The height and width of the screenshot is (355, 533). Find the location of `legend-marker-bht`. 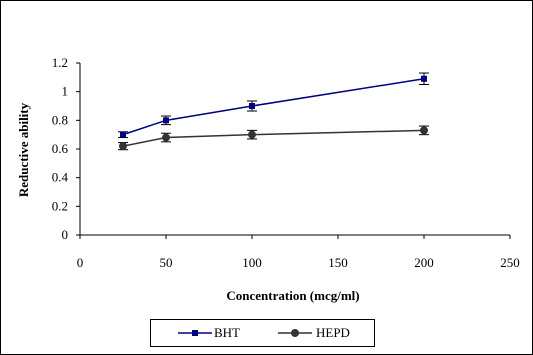

legend-marker-bht is located at coordinates (195, 333).